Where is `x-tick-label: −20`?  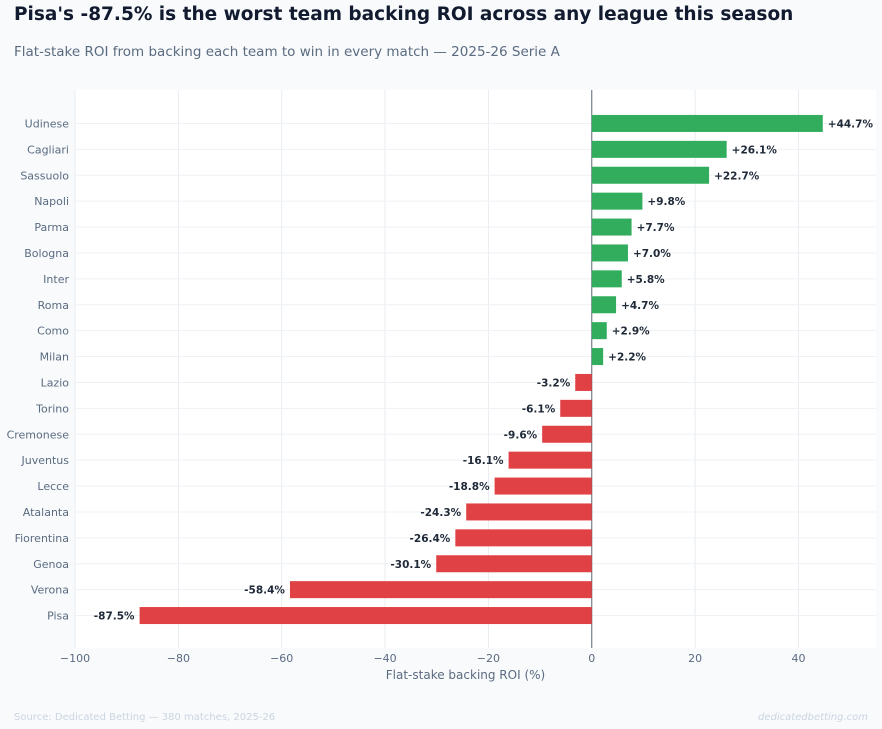
x-tick-label: −20 is located at coordinates (488, 658).